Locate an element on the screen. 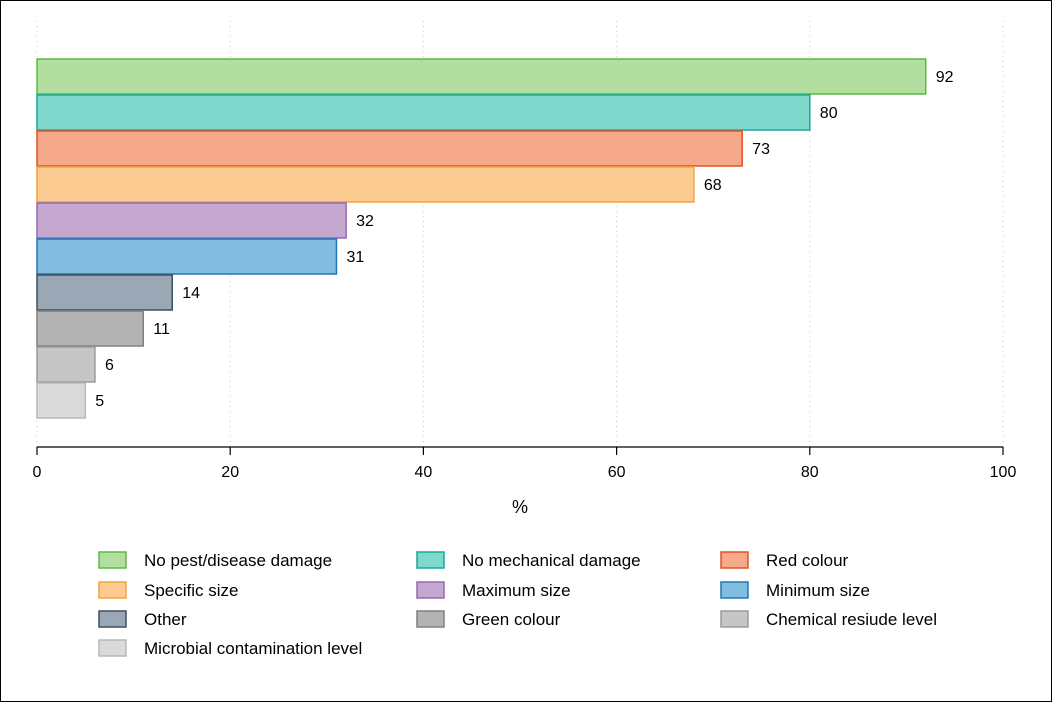 This screenshot has height=702, width=1052. data-label: 73 is located at coordinates (761, 149).